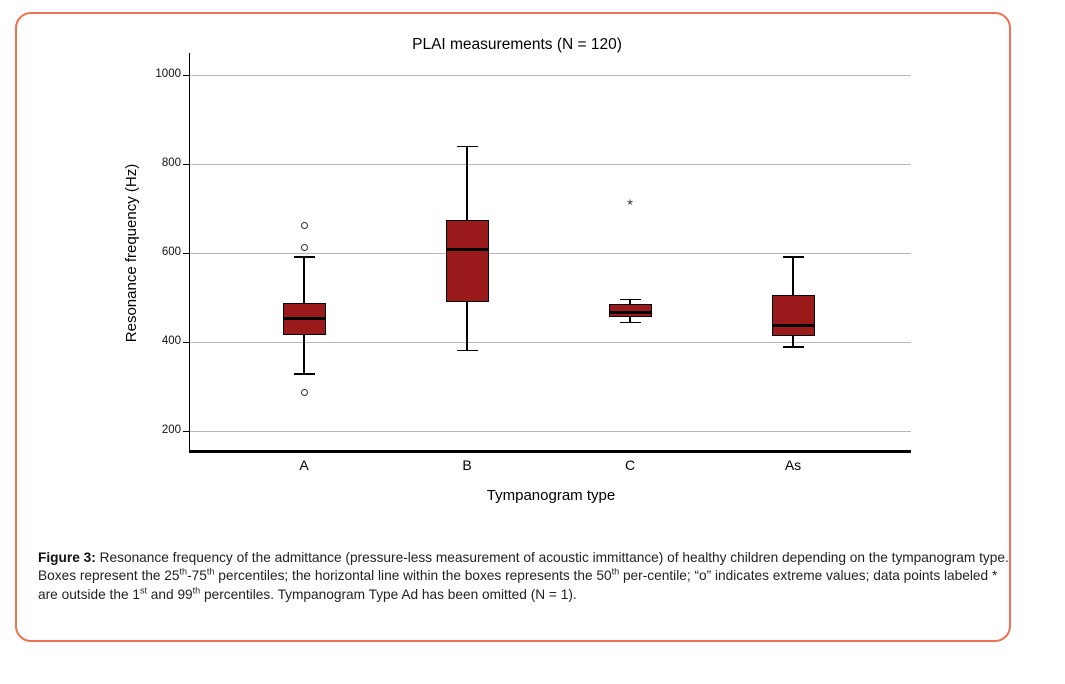 This screenshot has width=1065, height=684. Describe the element at coordinates (304, 257) in the screenshot. I see `whisker-cap-high-A` at that location.